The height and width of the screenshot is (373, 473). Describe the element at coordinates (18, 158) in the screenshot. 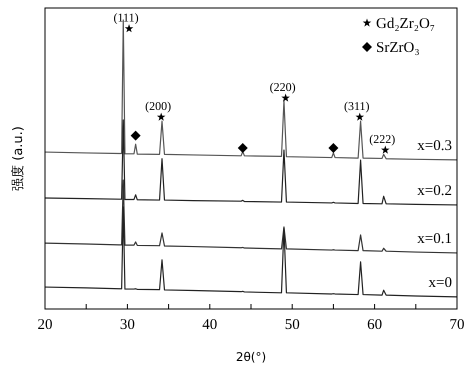

I see `y-axis-title: 强度 (a.u.)` at that location.